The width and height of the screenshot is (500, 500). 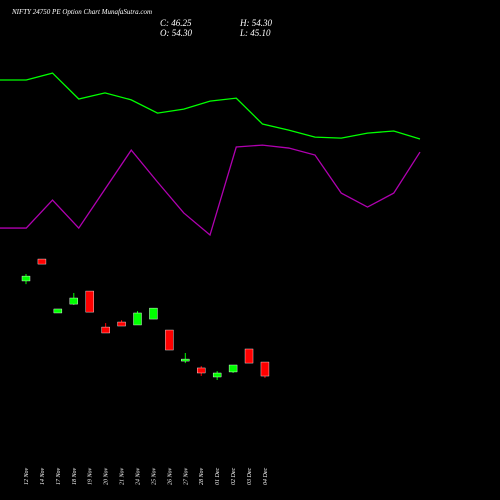 What do you see at coordinates (265, 476) in the screenshot?
I see `x-tick-label: 04 Dec` at bounding box center [265, 476].